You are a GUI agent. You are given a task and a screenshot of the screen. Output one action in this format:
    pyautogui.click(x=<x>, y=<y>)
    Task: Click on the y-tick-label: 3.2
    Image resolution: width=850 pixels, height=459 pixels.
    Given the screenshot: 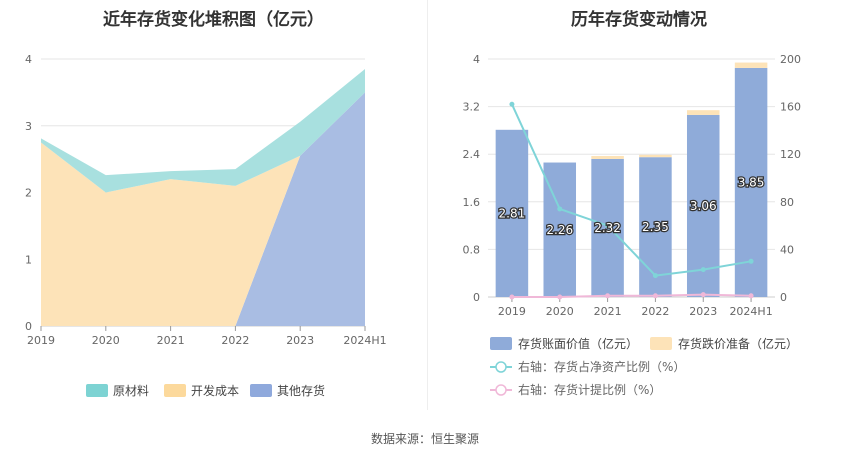 What is the action you would take?
    pyautogui.click(x=472, y=107)
    